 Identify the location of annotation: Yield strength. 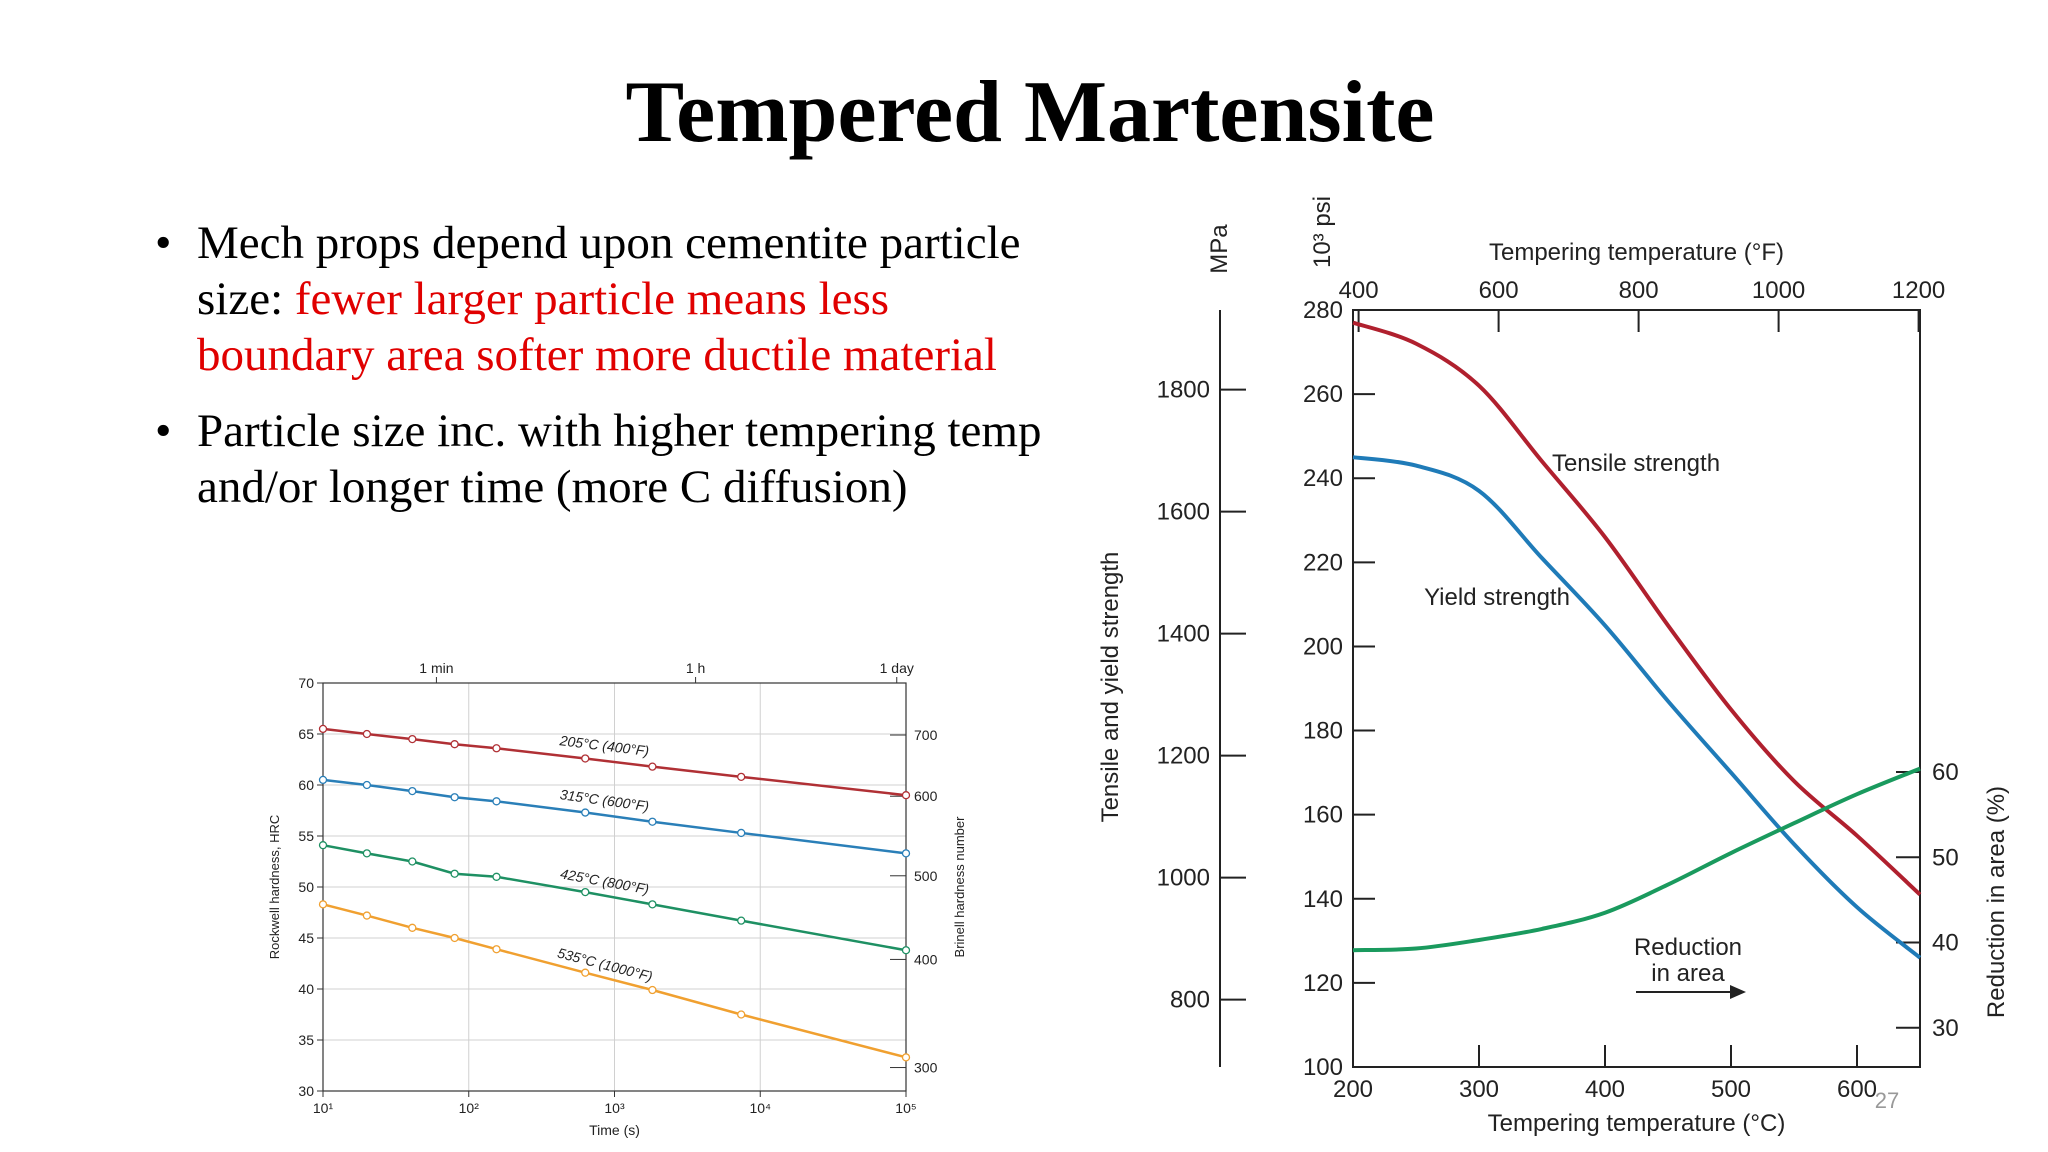
(1497, 597).